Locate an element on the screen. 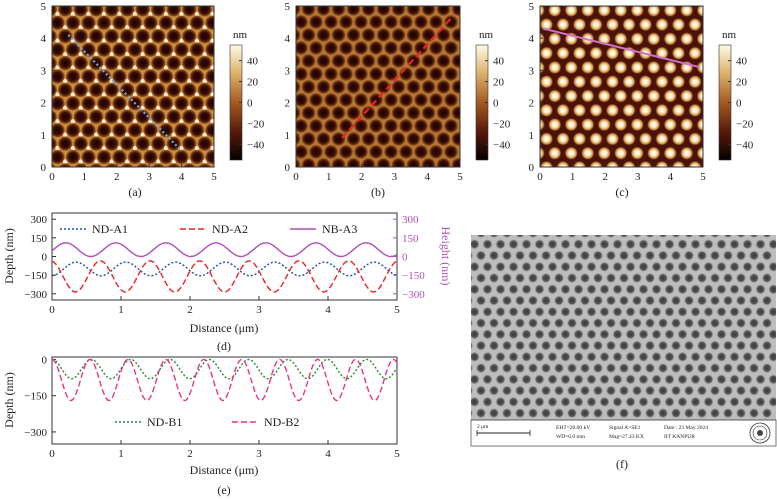 The width and height of the screenshot is (777, 500). profile-line-nd-a2 is located at coordinates (398, 76).